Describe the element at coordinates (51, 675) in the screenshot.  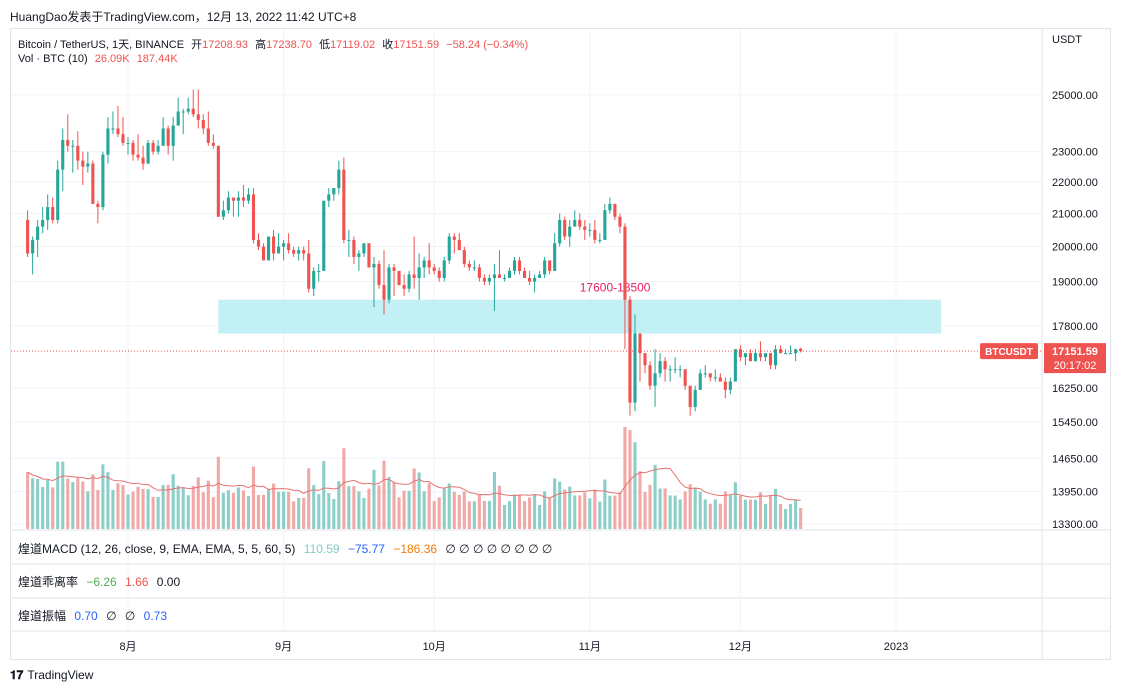
I see `footer-brand: 𝟏𝟕 TradingView` at that location.